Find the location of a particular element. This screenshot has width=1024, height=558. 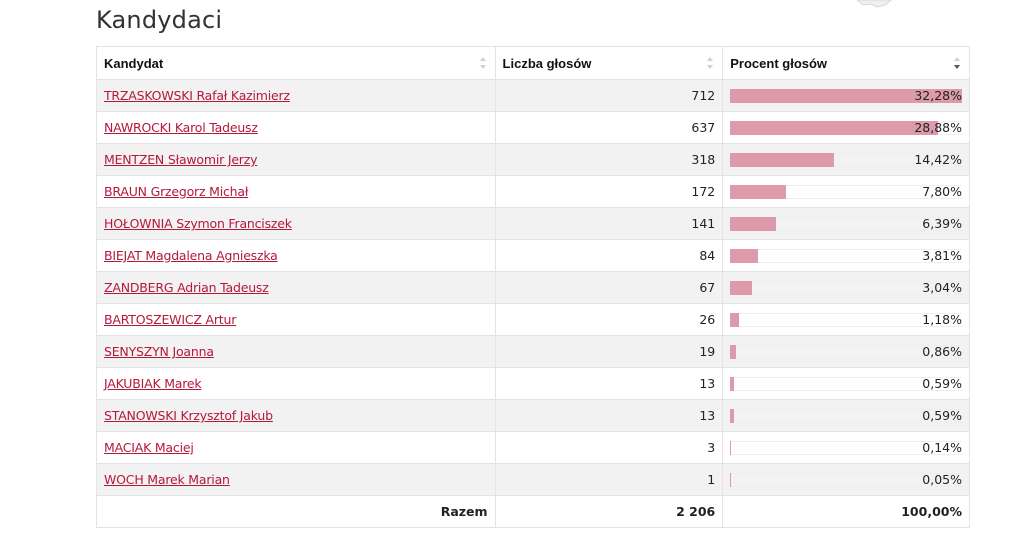

sort-desc-icon is located at coordinates (957, 63).